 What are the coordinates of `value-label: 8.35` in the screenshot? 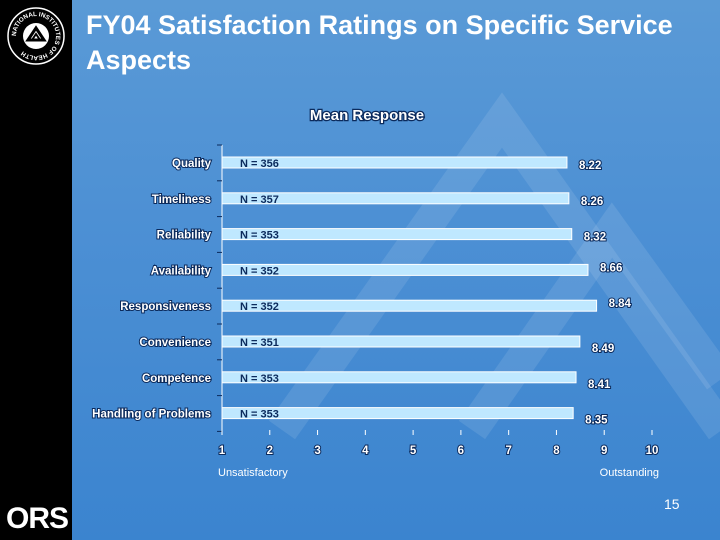 It's located at (596, 421).